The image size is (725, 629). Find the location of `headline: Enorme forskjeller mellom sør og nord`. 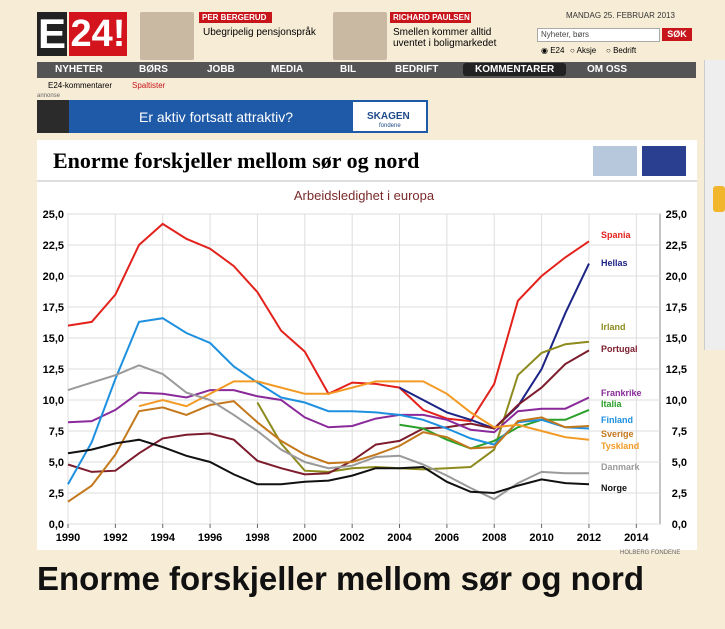

headline: Enorme forskjeller mellom sør og nord is located at coordinates (340, 578).